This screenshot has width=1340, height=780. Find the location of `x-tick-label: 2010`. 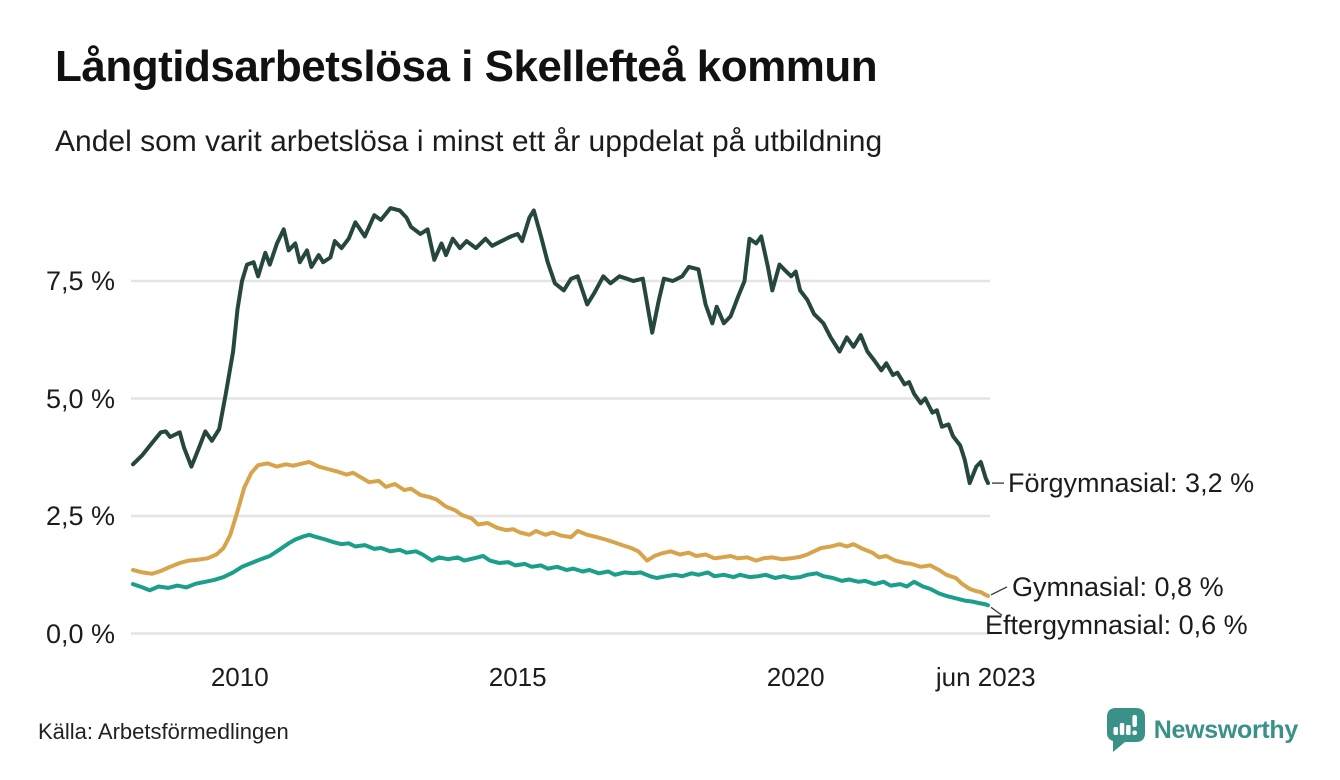

x-tick-label: 2010 is located at coordinates (239, 677).